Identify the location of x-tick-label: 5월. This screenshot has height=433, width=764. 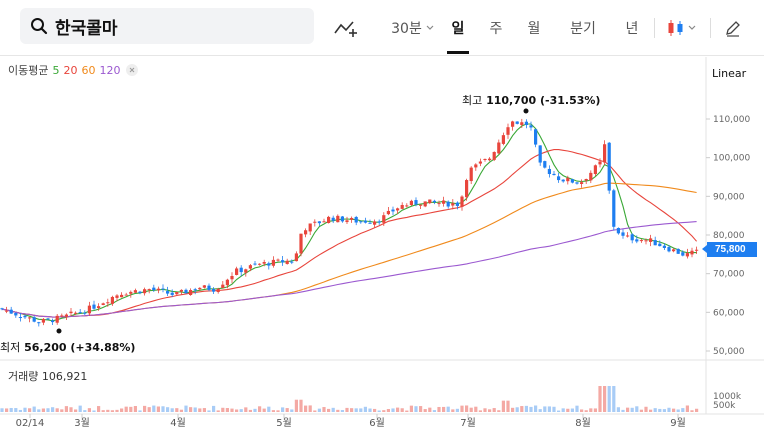
(284, 423).